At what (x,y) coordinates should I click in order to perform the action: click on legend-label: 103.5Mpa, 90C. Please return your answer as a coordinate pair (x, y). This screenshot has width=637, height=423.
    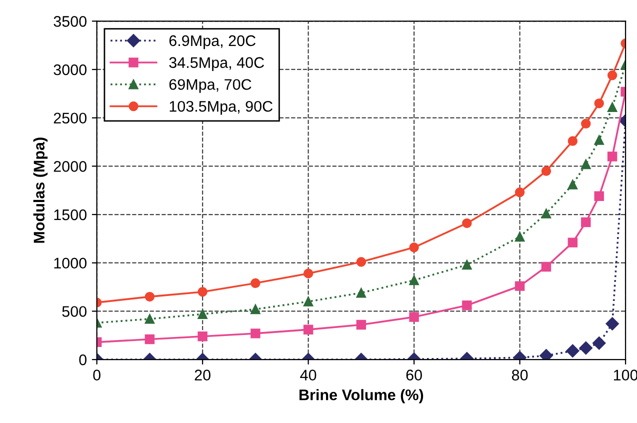
    Looking at the image, I should click on (221, 107).